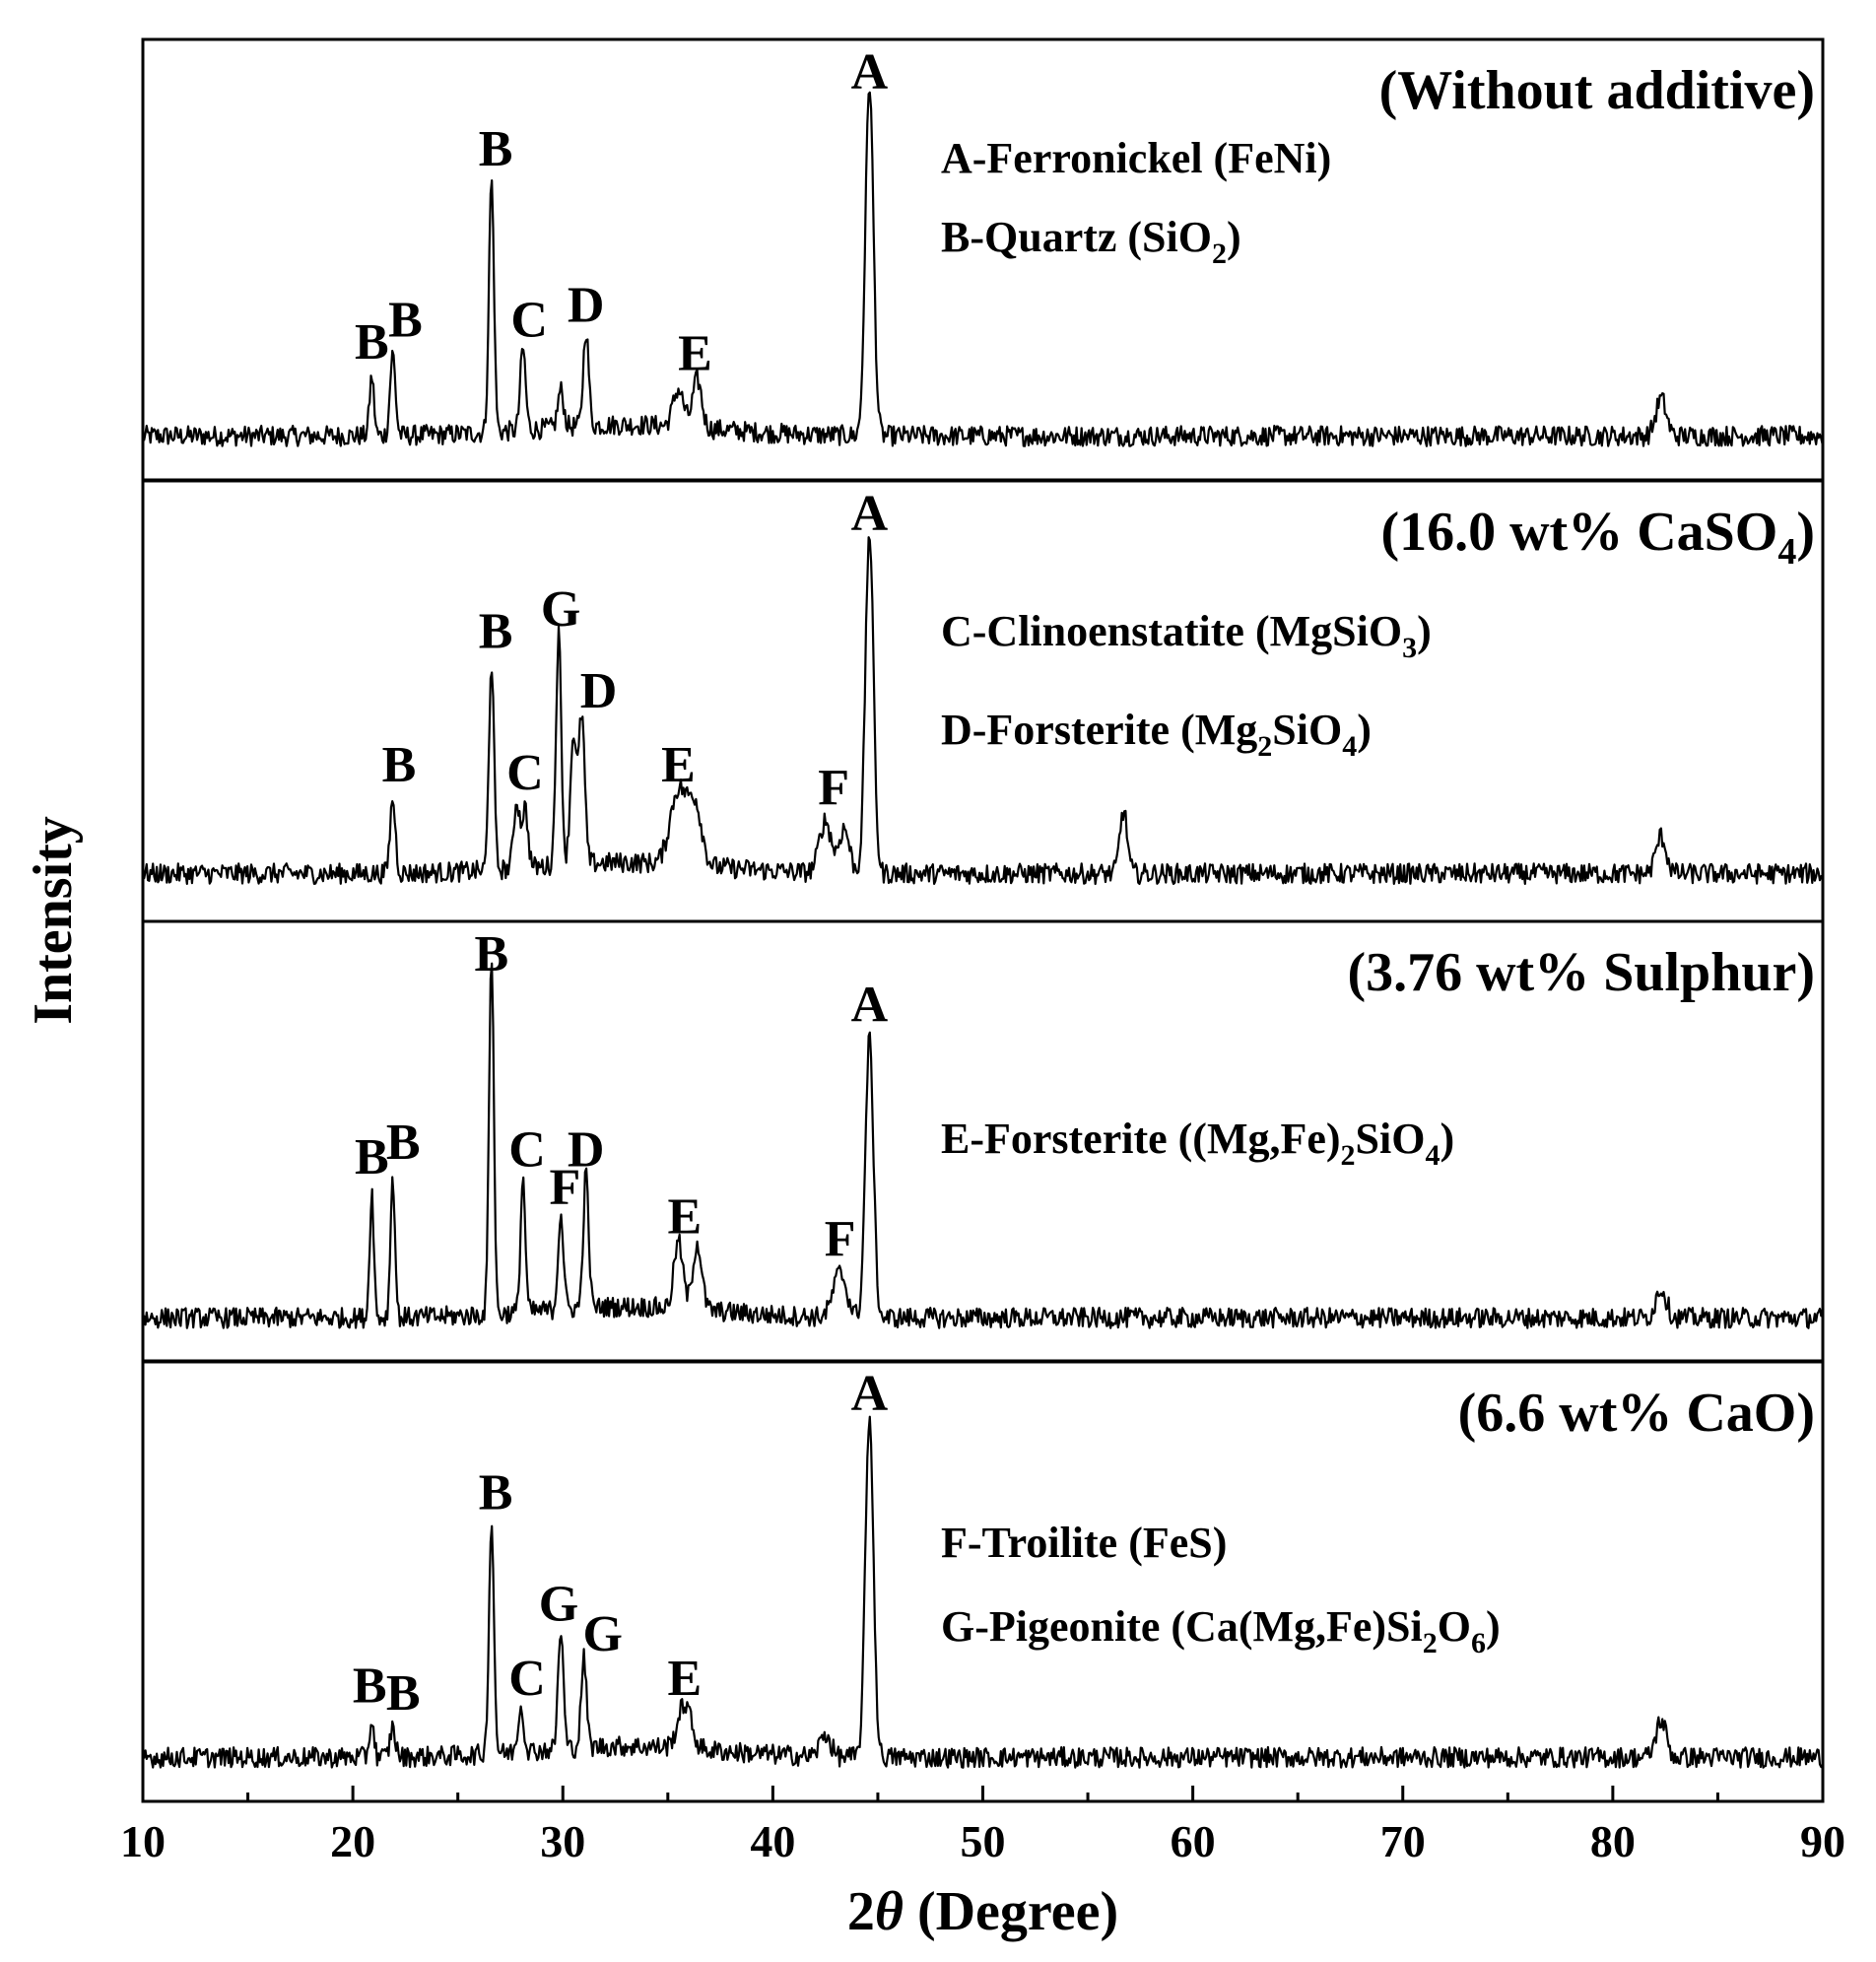  What do you see at coordinates (870, 1006) in the screenshot?
I see `peak-label-3-9: A` at bounding box center [870, 1006].